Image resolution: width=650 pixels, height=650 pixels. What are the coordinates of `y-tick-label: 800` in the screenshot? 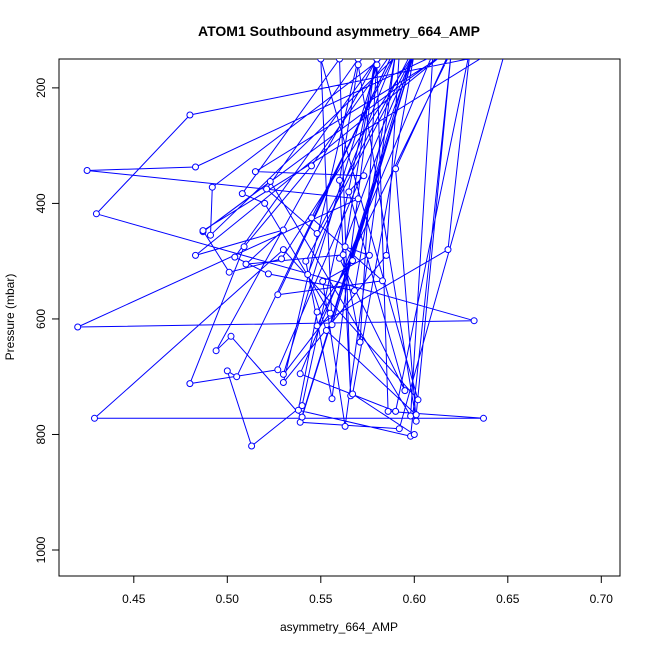 It's located at (41, 434).